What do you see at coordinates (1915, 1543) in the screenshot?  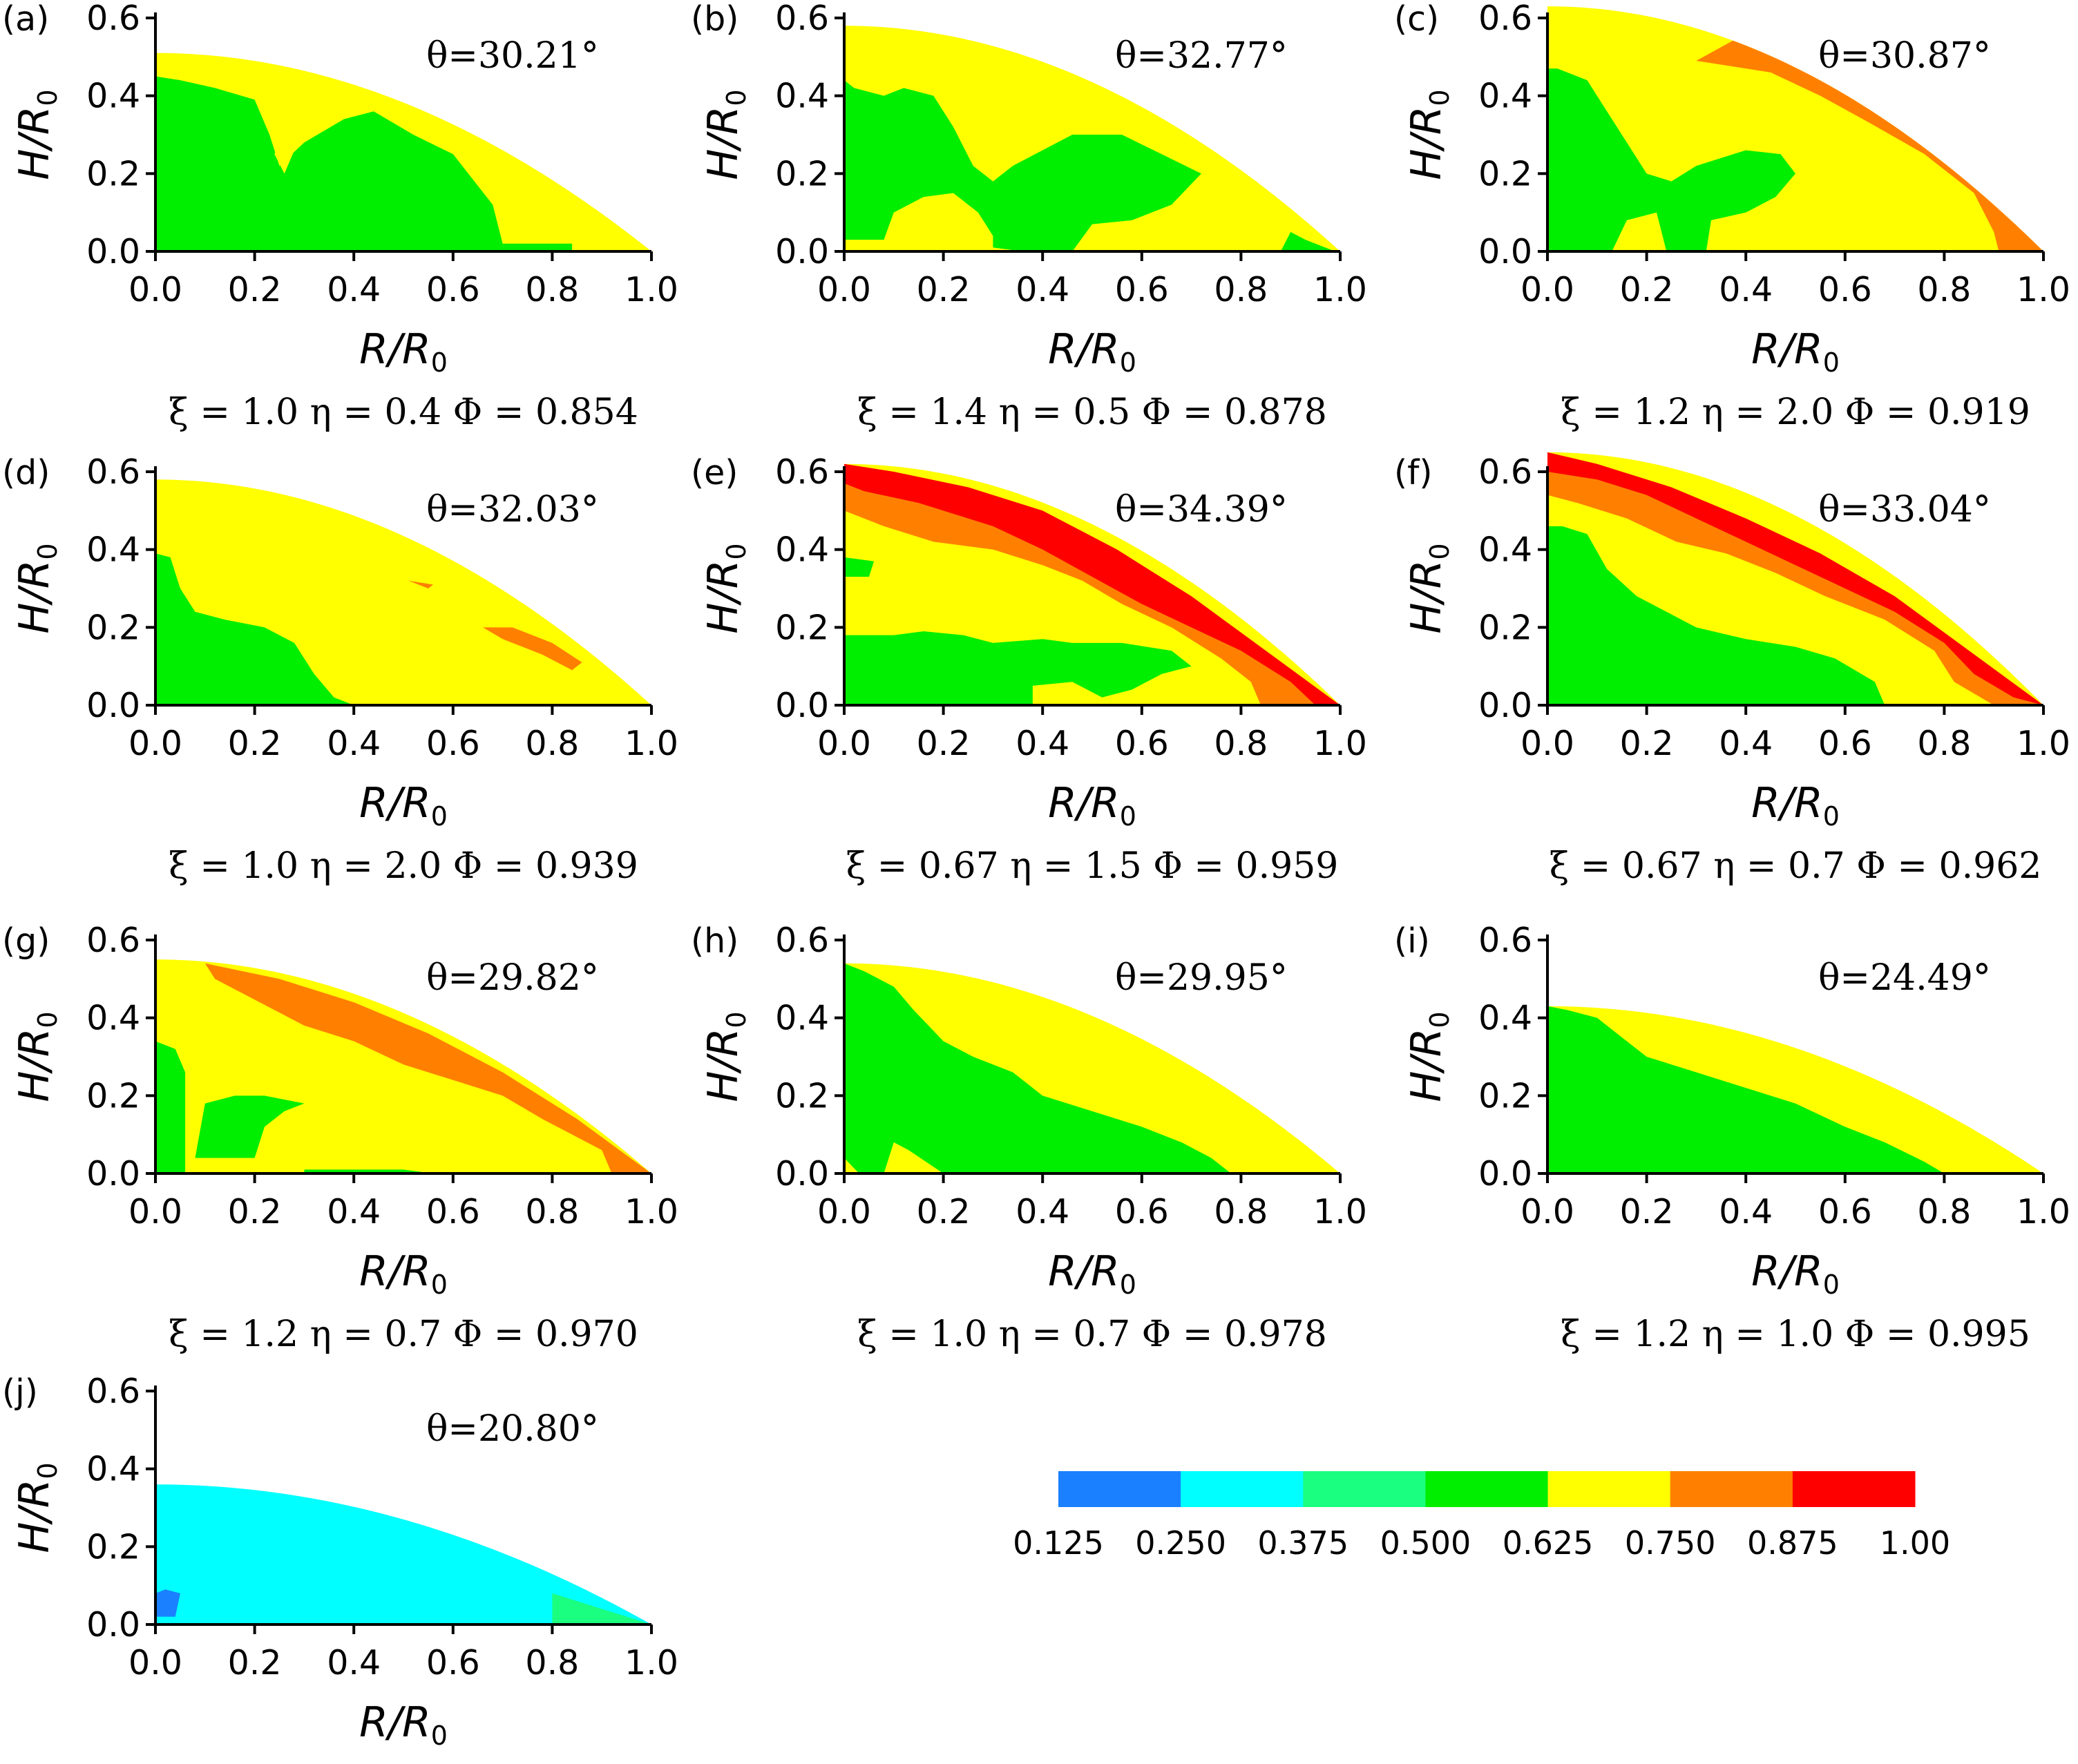 I see `colorbar-tick-label: 1.00` at bounding box center [1915, 1543].